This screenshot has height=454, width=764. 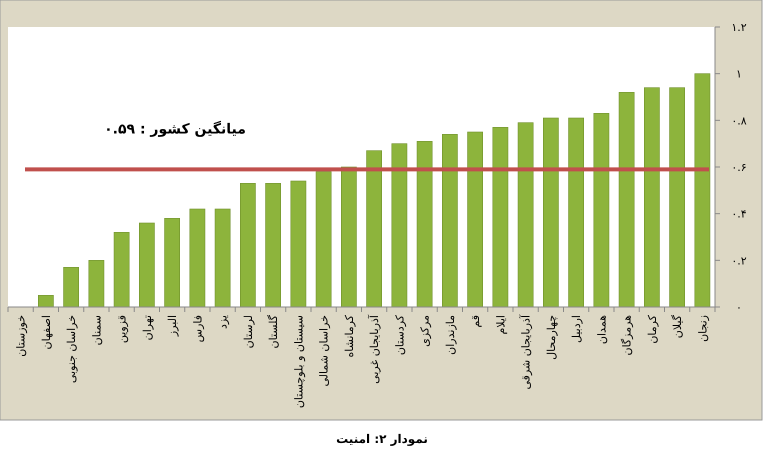 I want to click on y-tick-label: ۰.۲, so click(x=739, y=261).